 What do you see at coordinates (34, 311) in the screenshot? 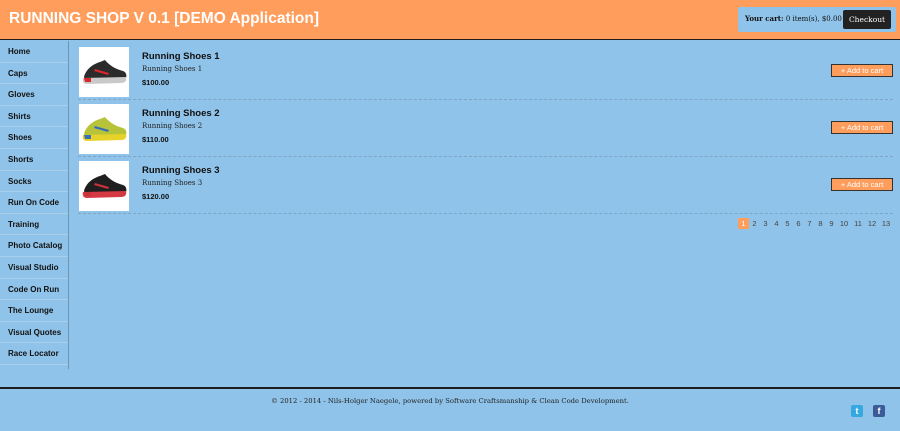
I see `sidebar-item-the-lounge: The Lounge` at bounding box center [34, 311].